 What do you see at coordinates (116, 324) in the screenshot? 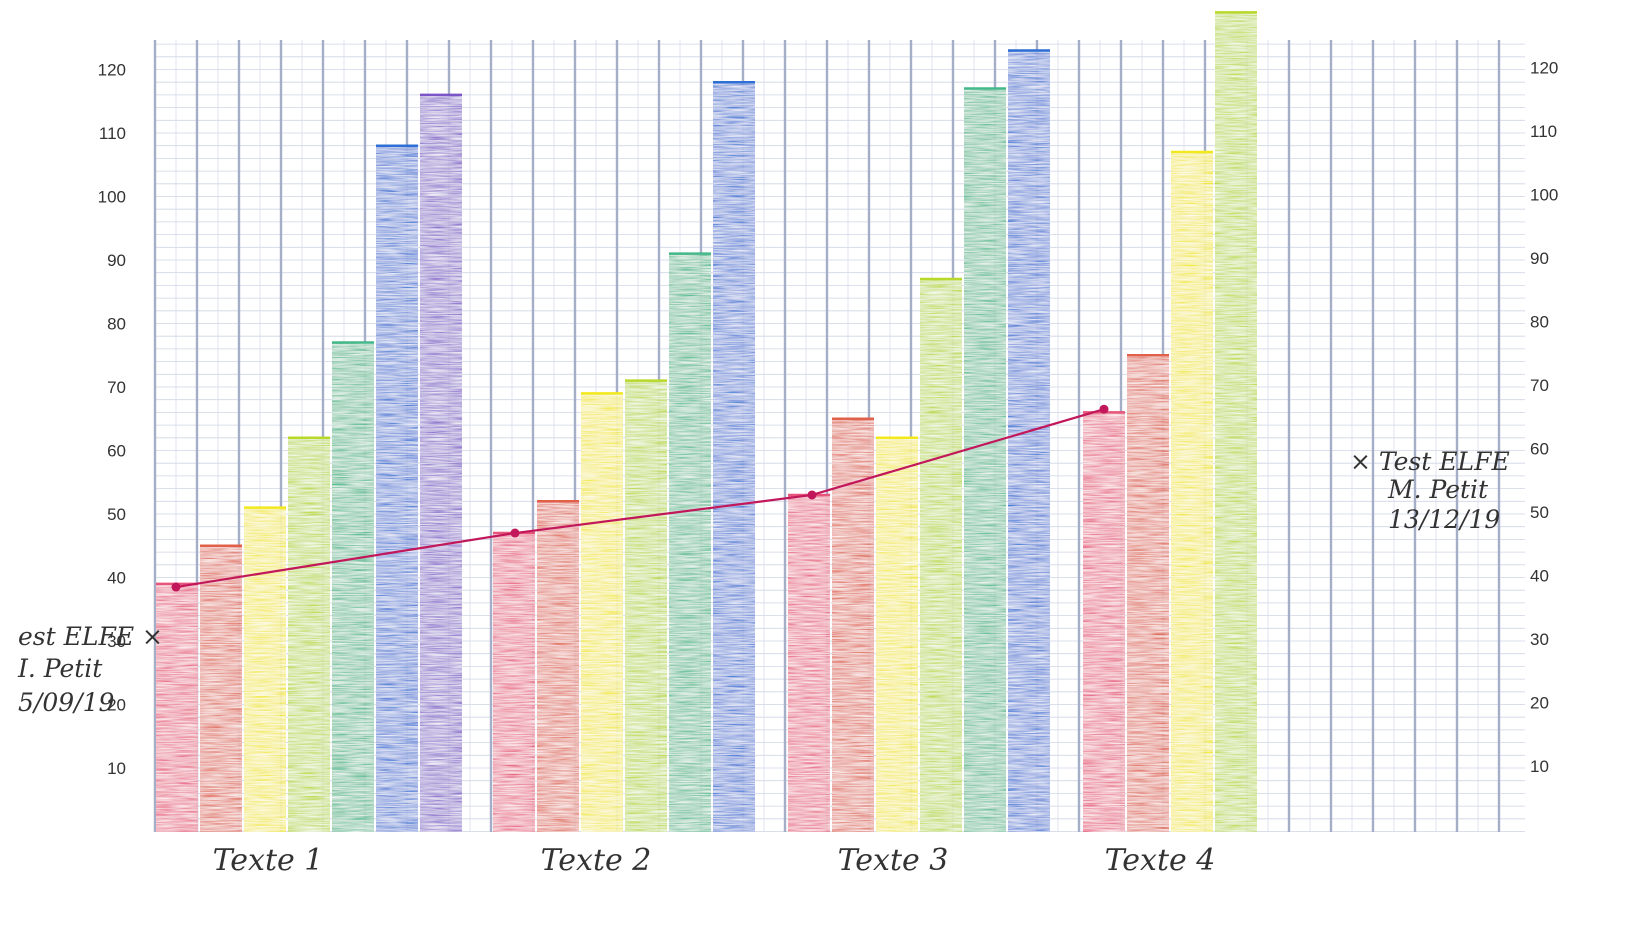
I see `y-tick-label-left: 80` at bounding box center [116, 324].